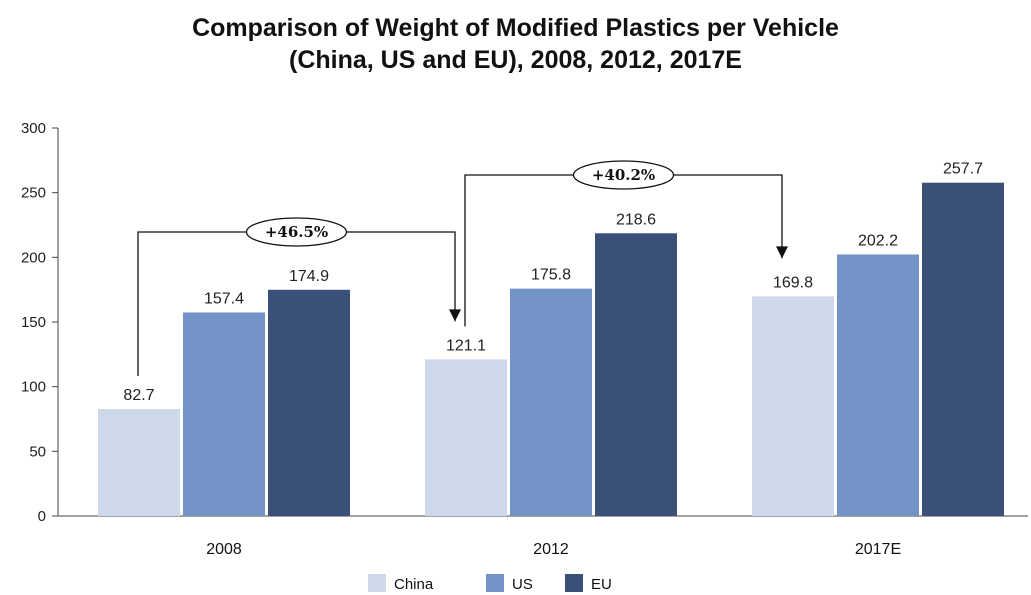  I want to click on y-tick-label: 50, so click(37, 451).